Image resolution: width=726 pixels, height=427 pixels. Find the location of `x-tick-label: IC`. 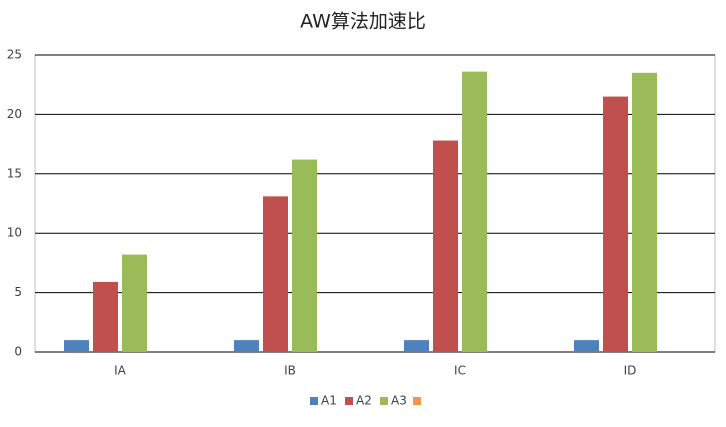

x-tick-label: IC is located at coordinates (460, 371).